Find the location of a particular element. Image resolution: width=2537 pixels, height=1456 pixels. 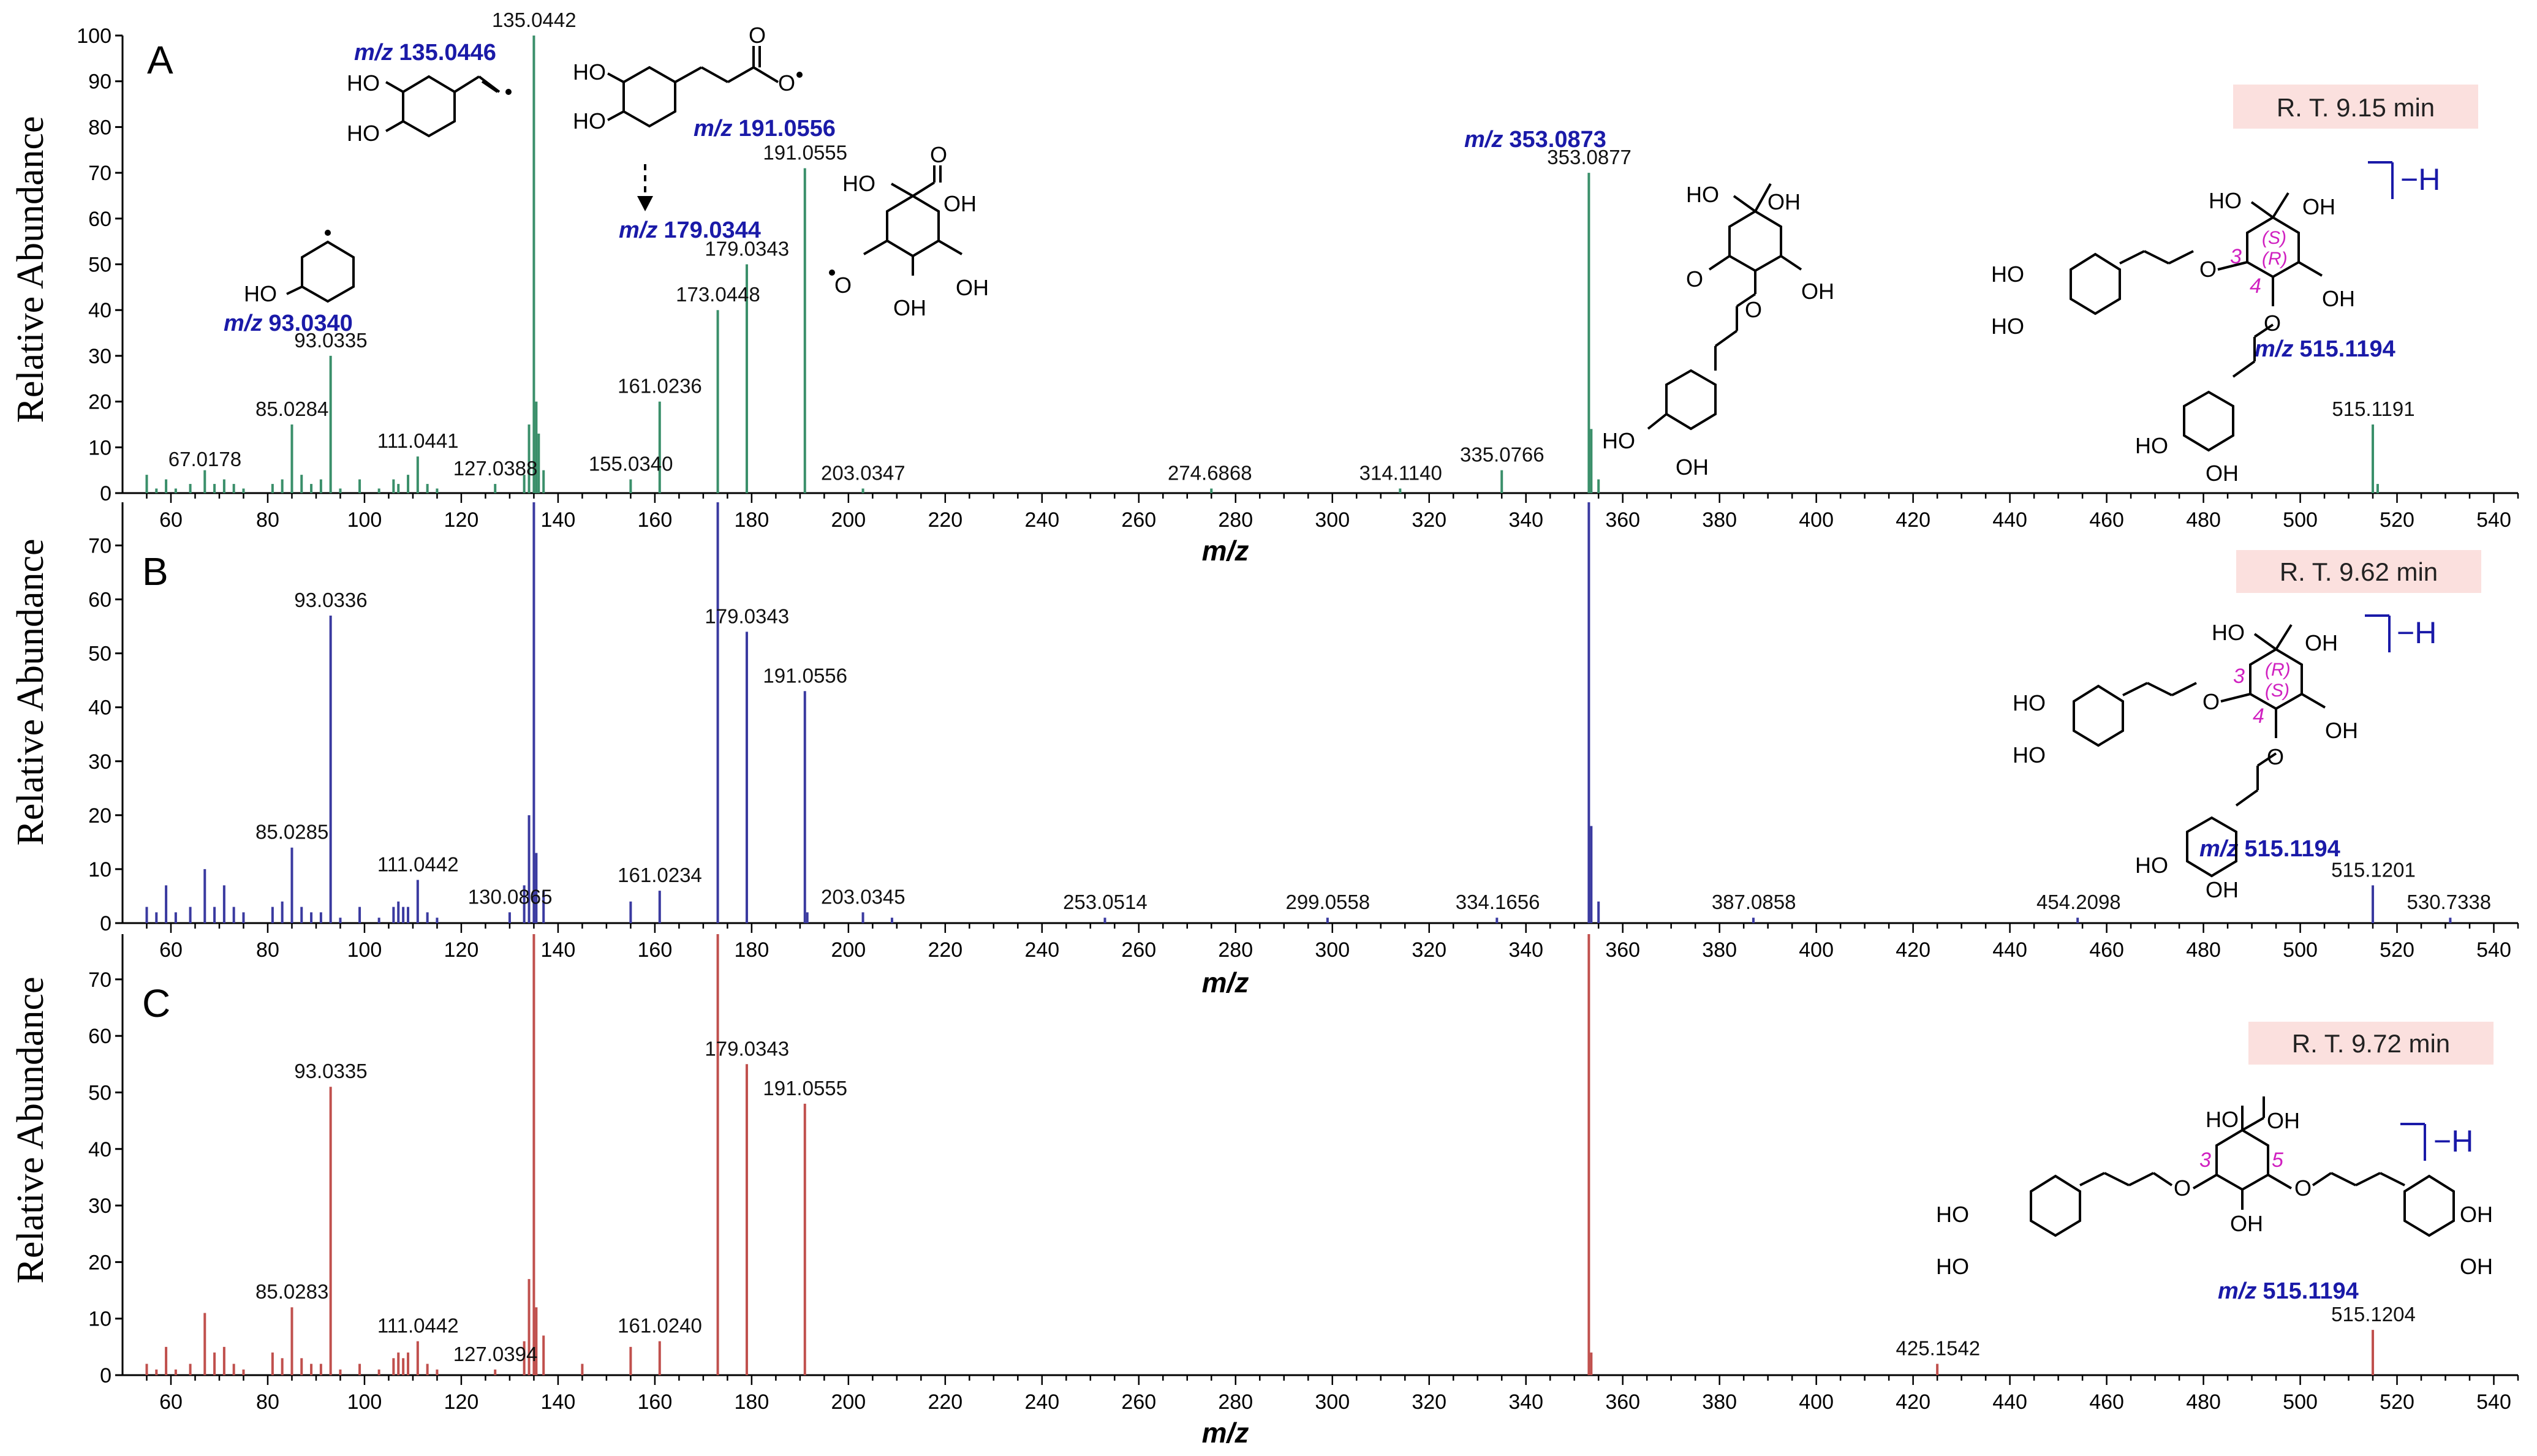

x-tick-label: 140 is located at coordinates (558, 950).